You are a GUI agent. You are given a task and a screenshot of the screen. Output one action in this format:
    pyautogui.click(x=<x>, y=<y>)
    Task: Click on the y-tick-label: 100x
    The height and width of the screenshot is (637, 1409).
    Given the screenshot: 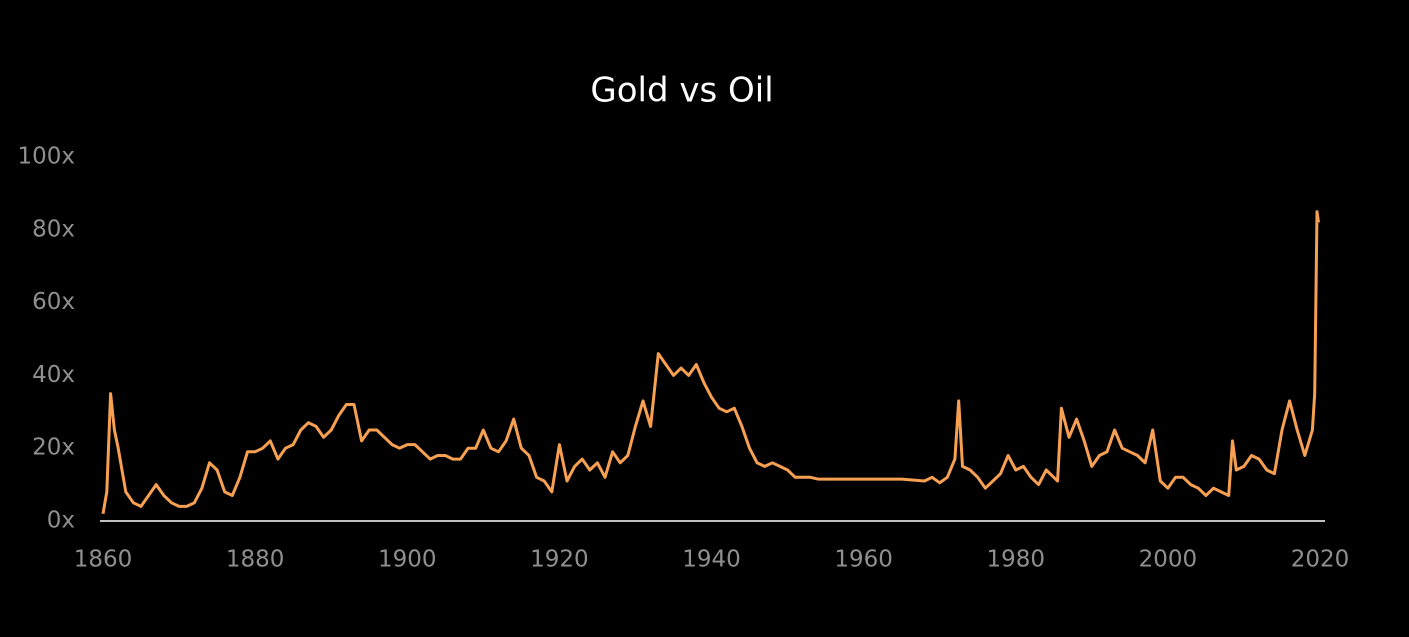 What is the action you would take?
    pyautogui.click(x=46, y=157)
    